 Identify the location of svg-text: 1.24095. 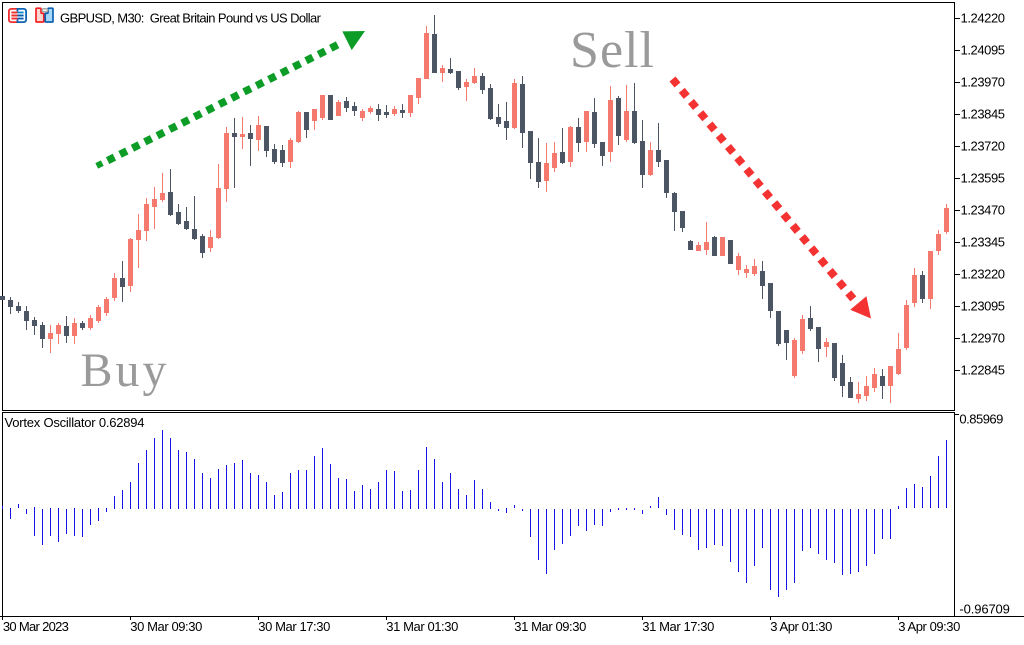
(983, 50).